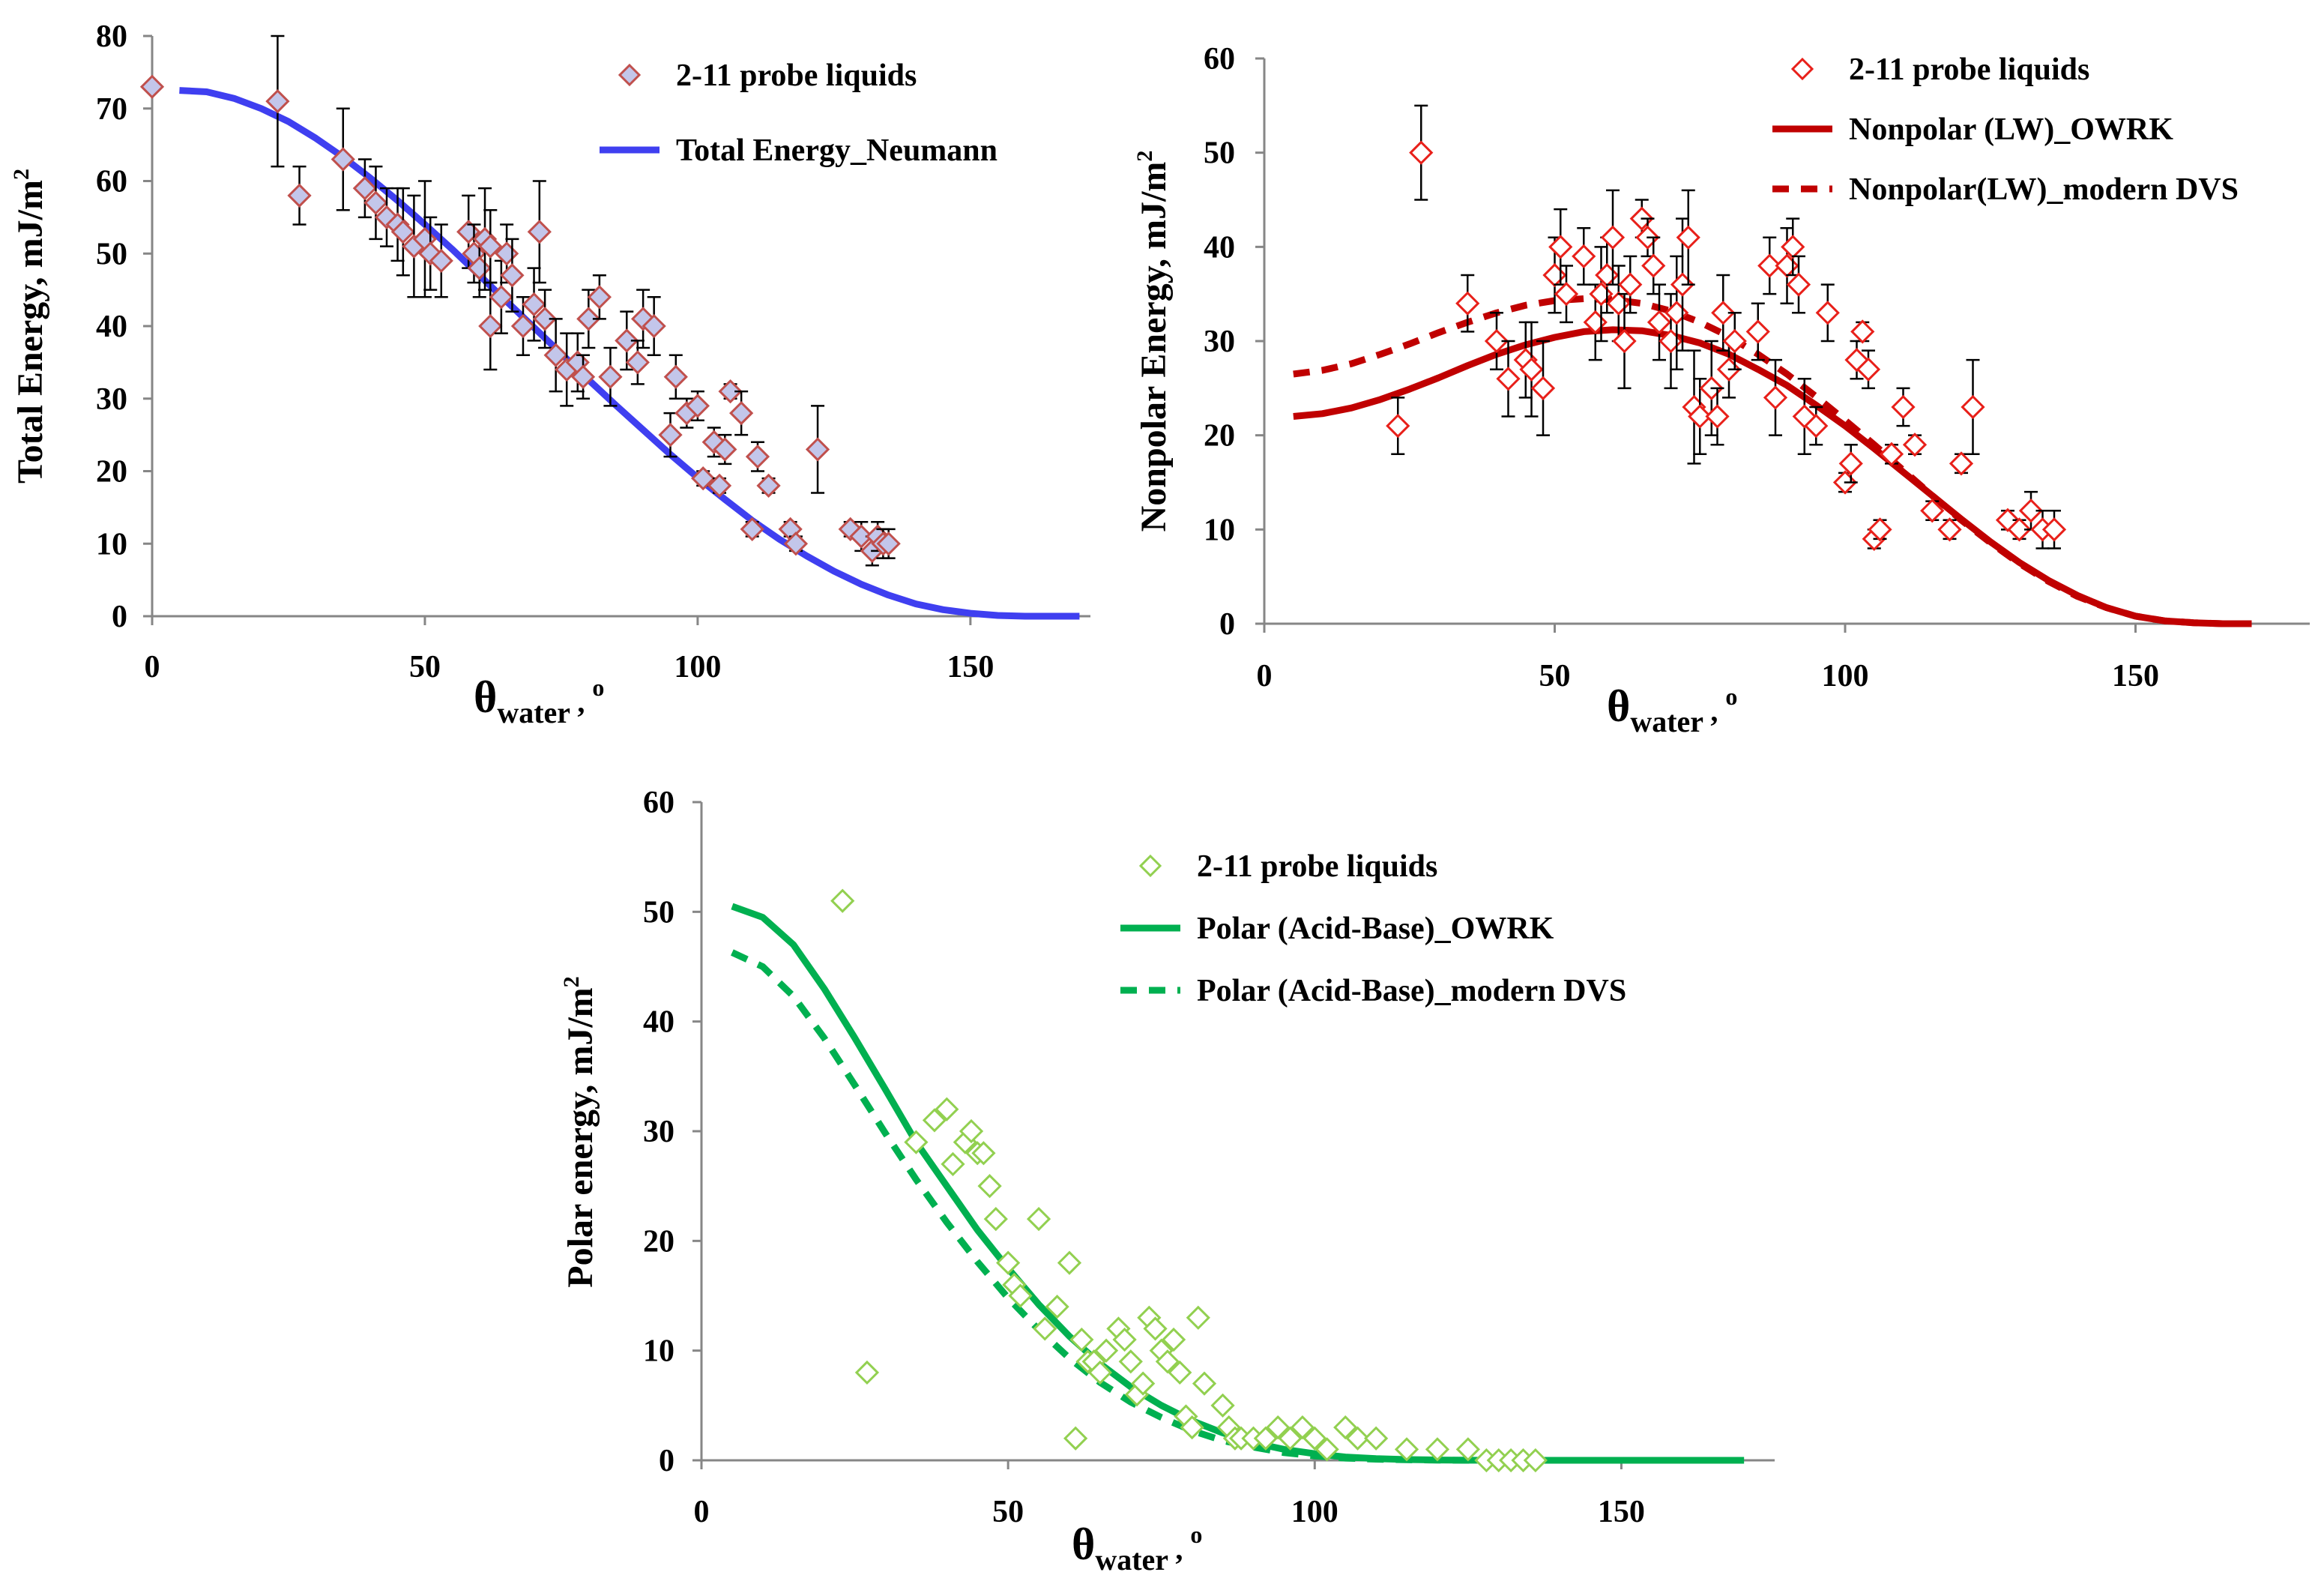  I want to click on legend-label: Nonpolar(LW)_modern DVS, so click(2044, 189).